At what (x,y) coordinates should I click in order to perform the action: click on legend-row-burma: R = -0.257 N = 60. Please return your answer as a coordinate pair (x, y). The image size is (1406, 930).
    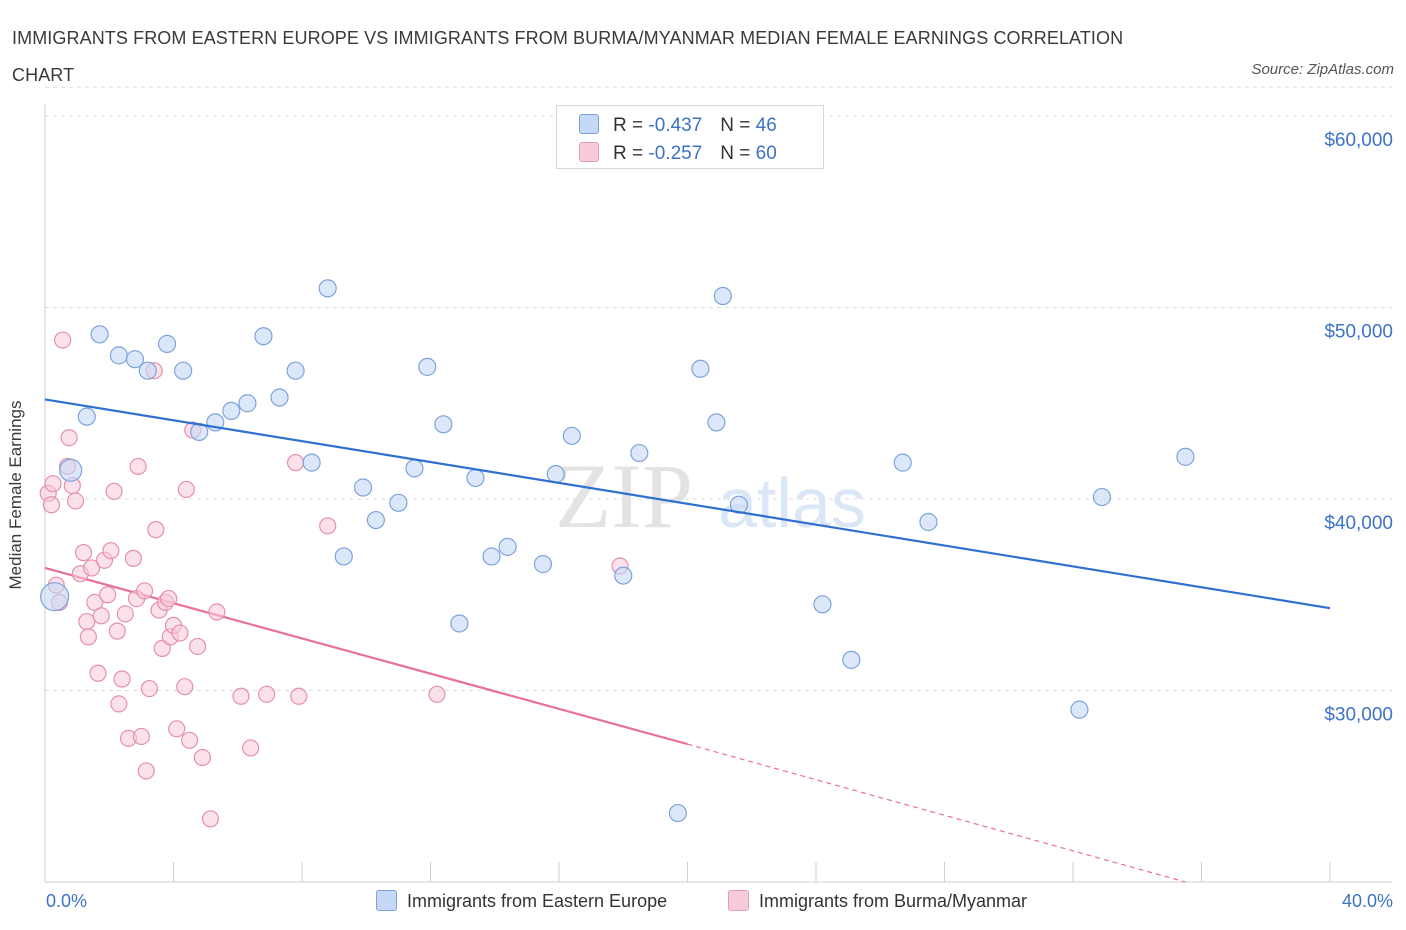
    Looking at the image, I should click on (678, 153).